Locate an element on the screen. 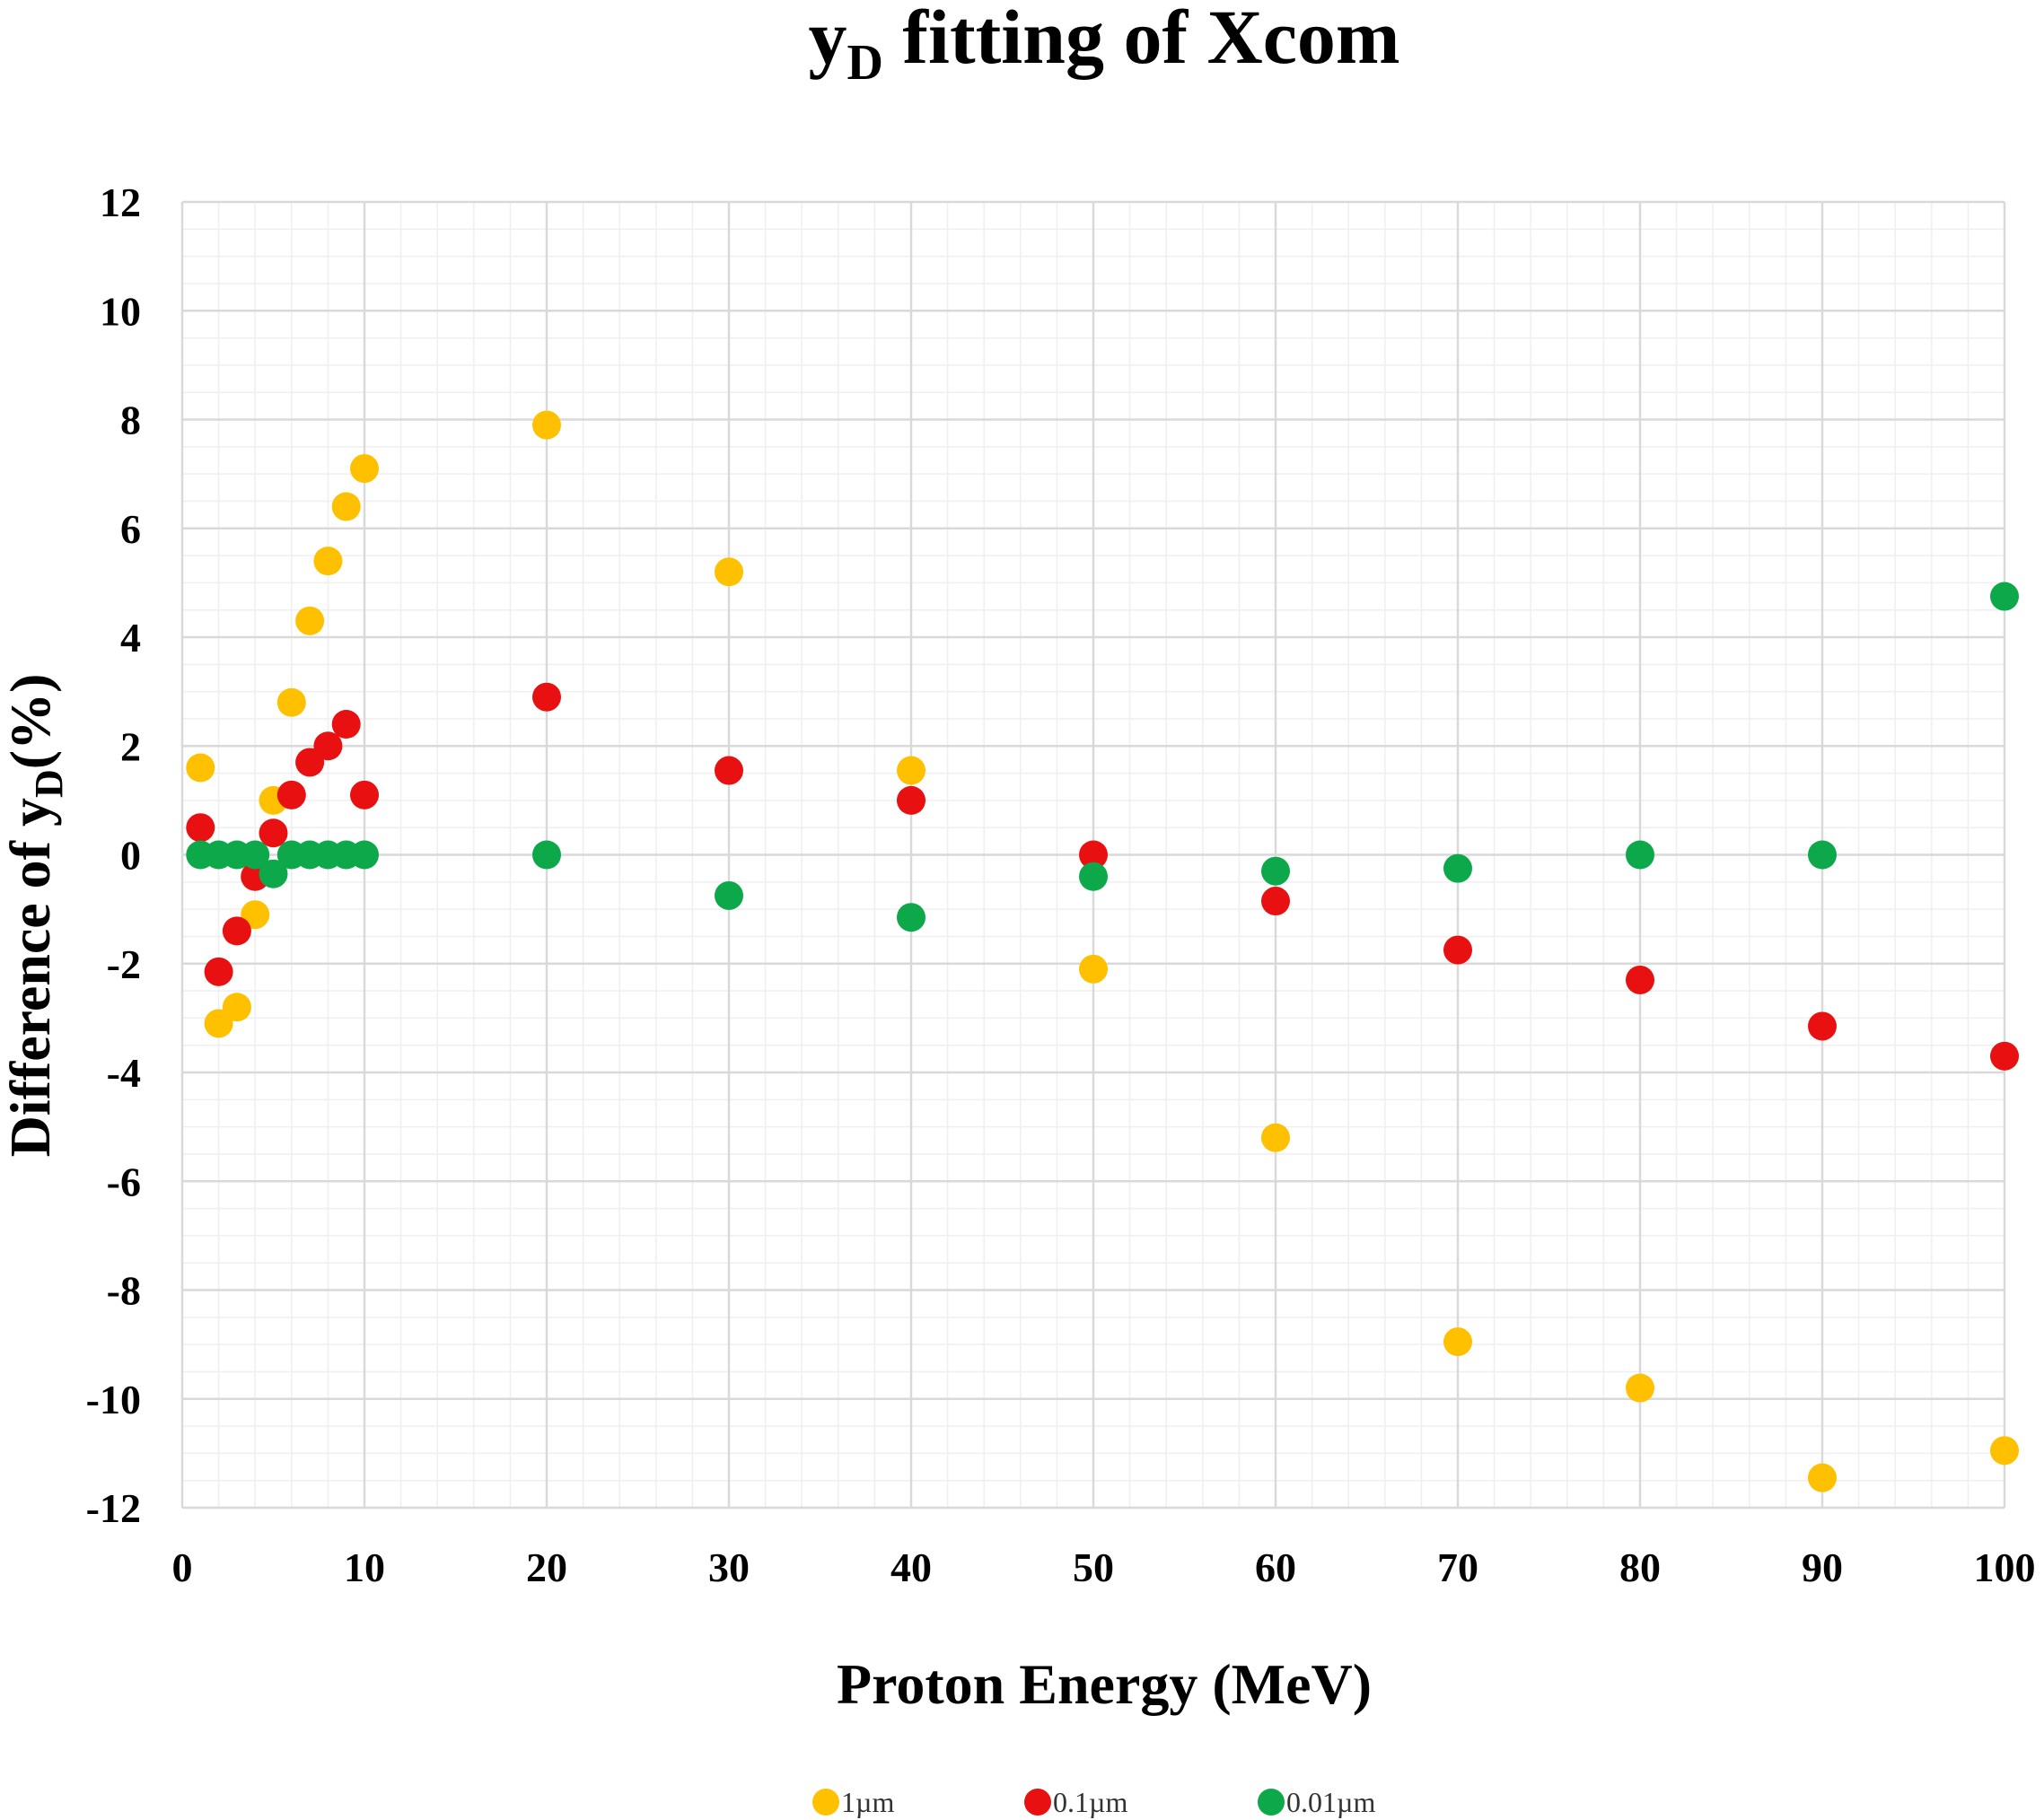 This screenshot has width=2044, height=1820. y-axis-label-subscript: D is located at coordinates (49, 784).